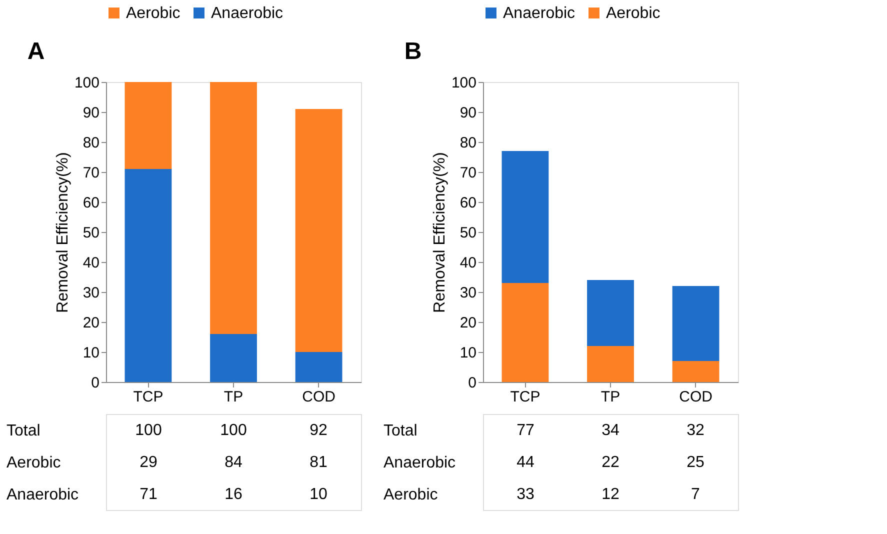  Describe the element at coordinates (413, 51) in the screenshot. I see `text: B` at that location.